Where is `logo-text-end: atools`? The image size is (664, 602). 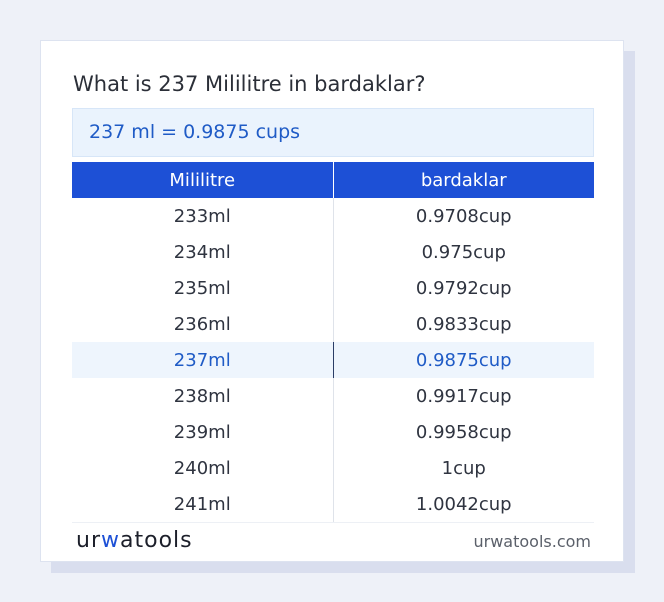 logo-text-end: atools is located at coordinates (156, 540).